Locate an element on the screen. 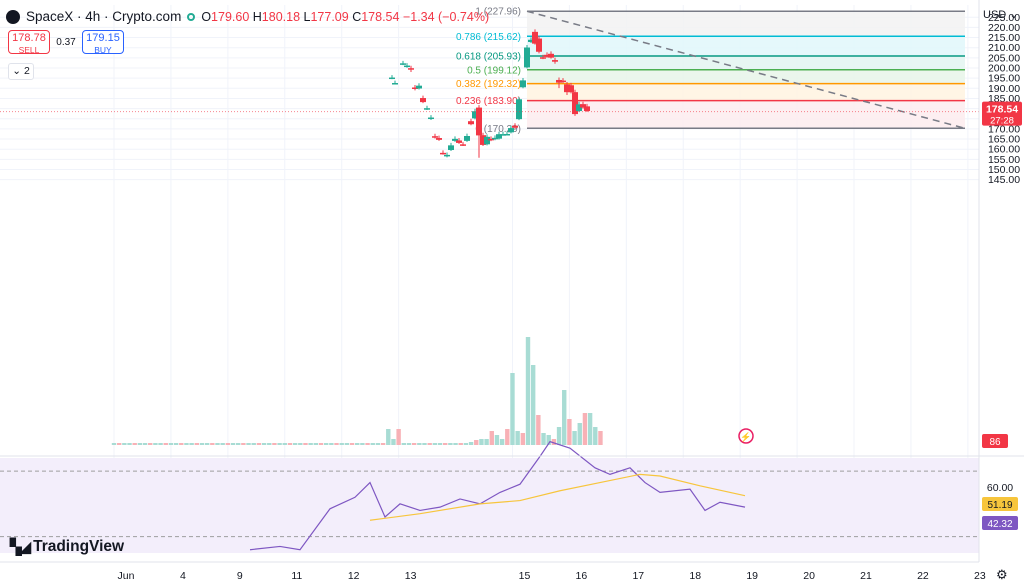 The width and height of the screenshot is (1024, 587). price-tick-label: 210.00 is located at coordinates (1004, 48).